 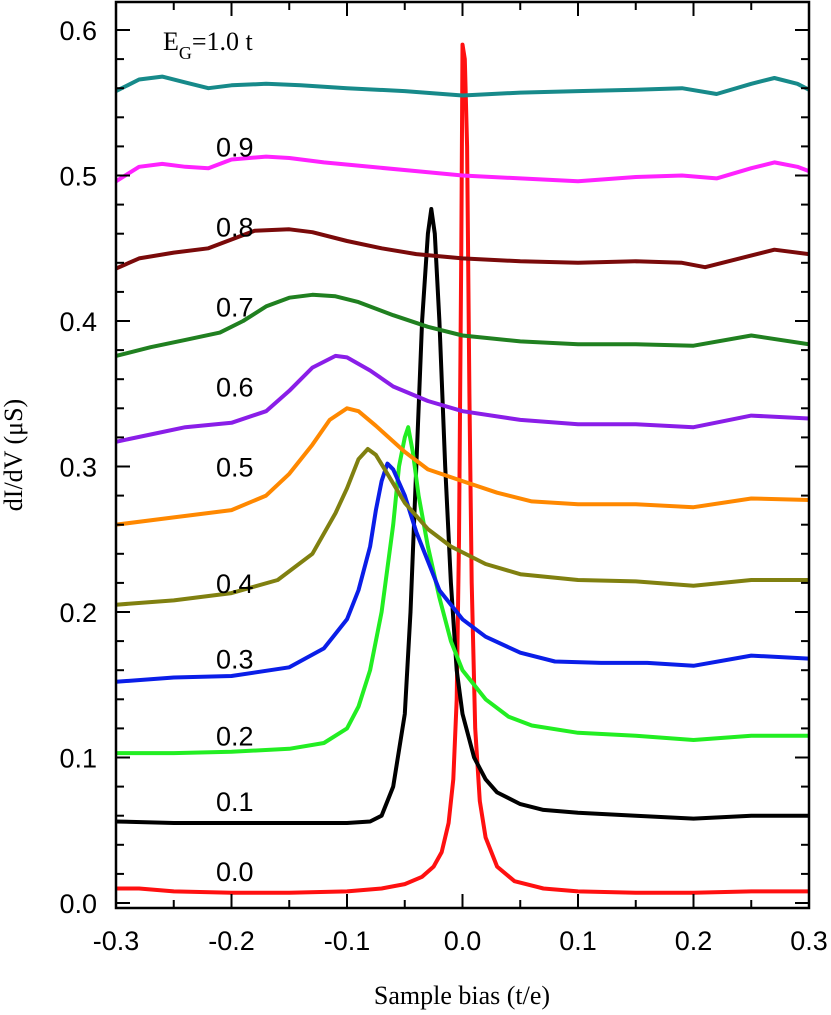 I want to click on series-label-0.9: 0.9, so click(x=235, y=147).